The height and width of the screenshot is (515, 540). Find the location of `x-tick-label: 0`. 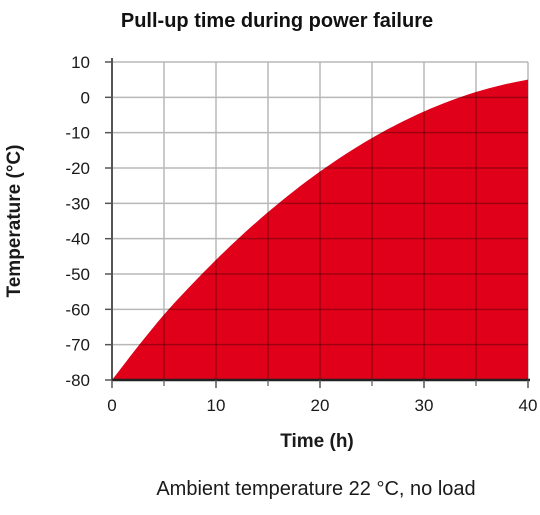

x-tick-label: 0 is located at coordinates (111, 405).